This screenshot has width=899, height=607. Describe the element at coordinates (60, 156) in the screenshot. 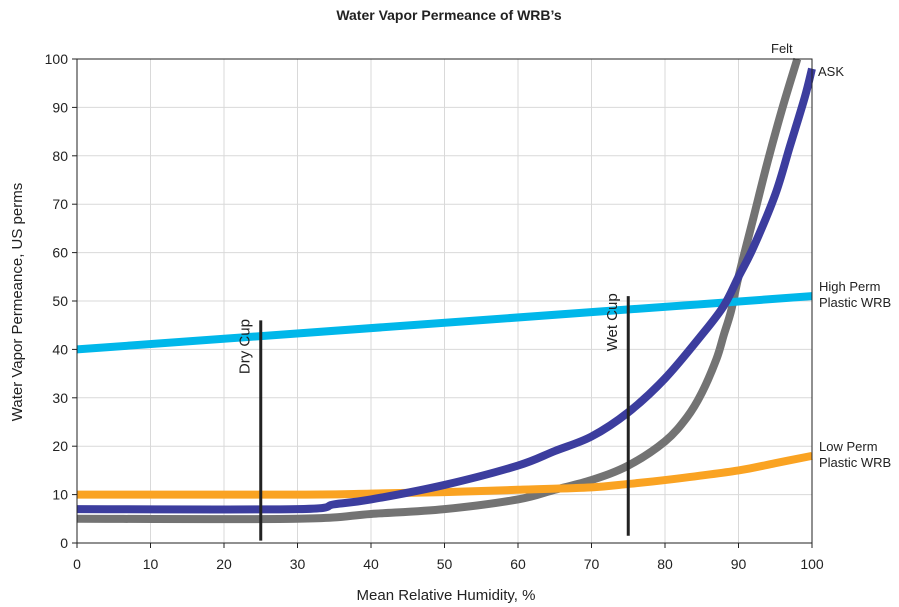

I see `y-tick-label-80: 80` at that location.